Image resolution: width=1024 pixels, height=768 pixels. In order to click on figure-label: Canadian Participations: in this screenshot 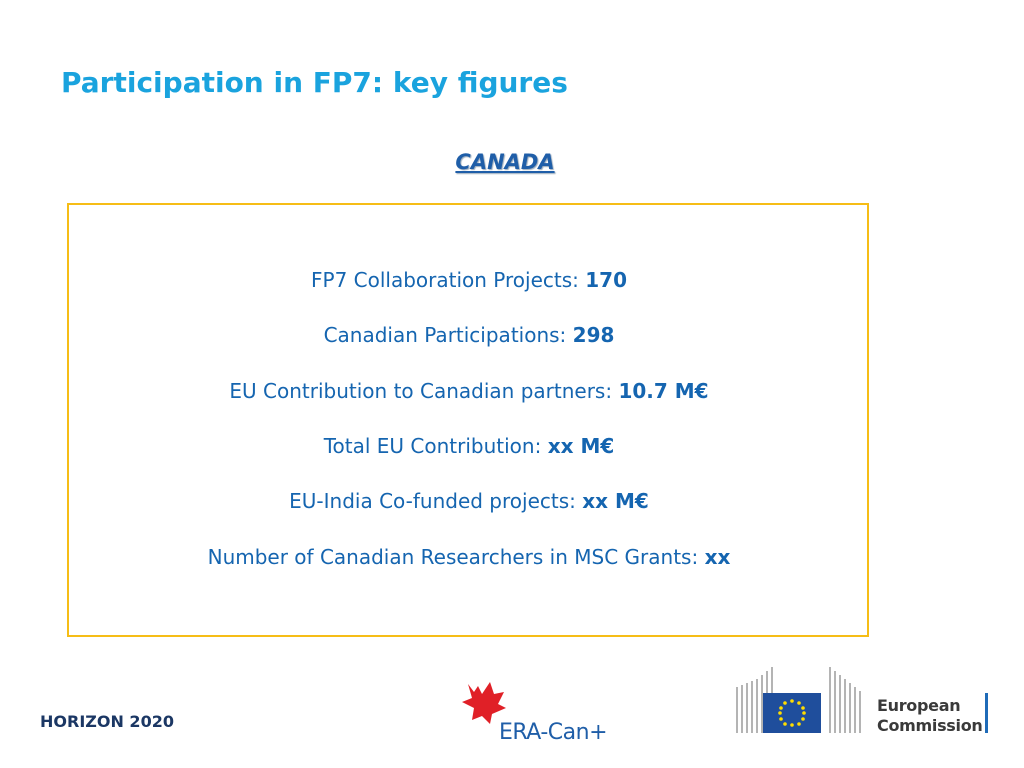, I will do `click(445, 335)`.